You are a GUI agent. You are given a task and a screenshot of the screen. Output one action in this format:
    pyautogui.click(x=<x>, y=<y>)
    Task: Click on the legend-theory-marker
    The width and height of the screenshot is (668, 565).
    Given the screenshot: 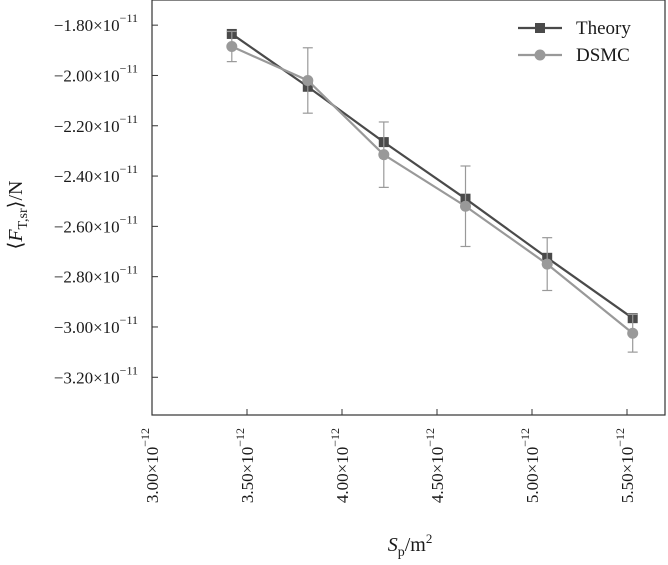 What is the action you would take?
    pyautogui.click(x=540, y=28)
    